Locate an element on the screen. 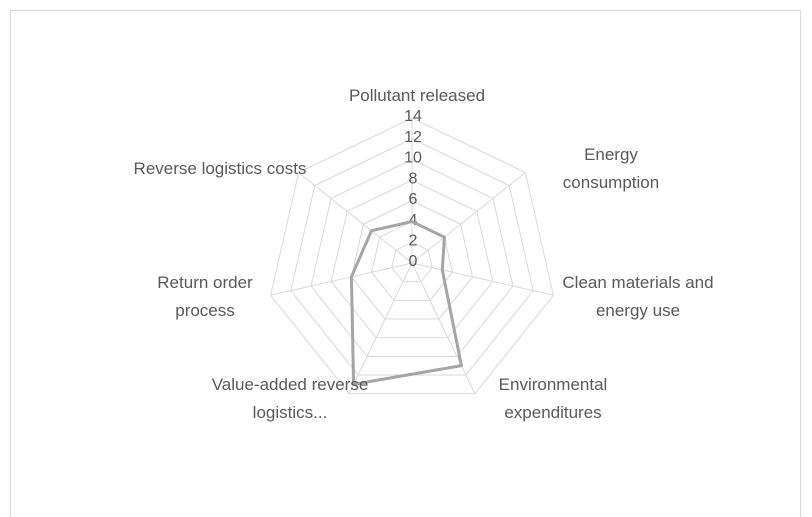 The width and height of the screenshot is (812, 517). category-label: Reverse logistics costs is located at coordinates (220, 168).